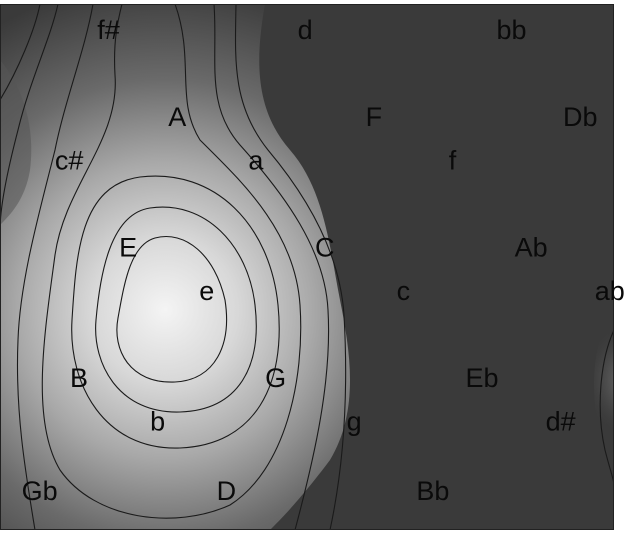  Describe the element at coordinates (374, 117) in the screenshot. I see `key-label-f: F` at that location.